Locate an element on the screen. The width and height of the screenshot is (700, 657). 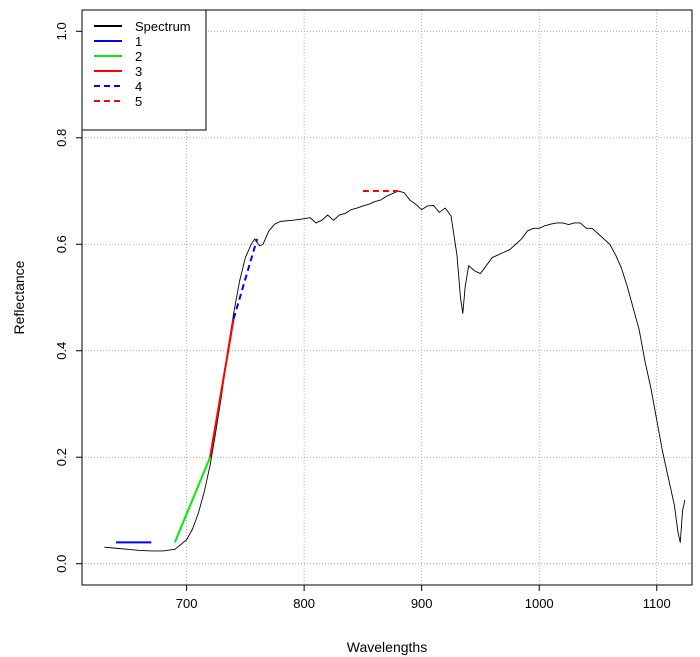
y-tick-label: 0.6 is located at coordinates (61, 244).